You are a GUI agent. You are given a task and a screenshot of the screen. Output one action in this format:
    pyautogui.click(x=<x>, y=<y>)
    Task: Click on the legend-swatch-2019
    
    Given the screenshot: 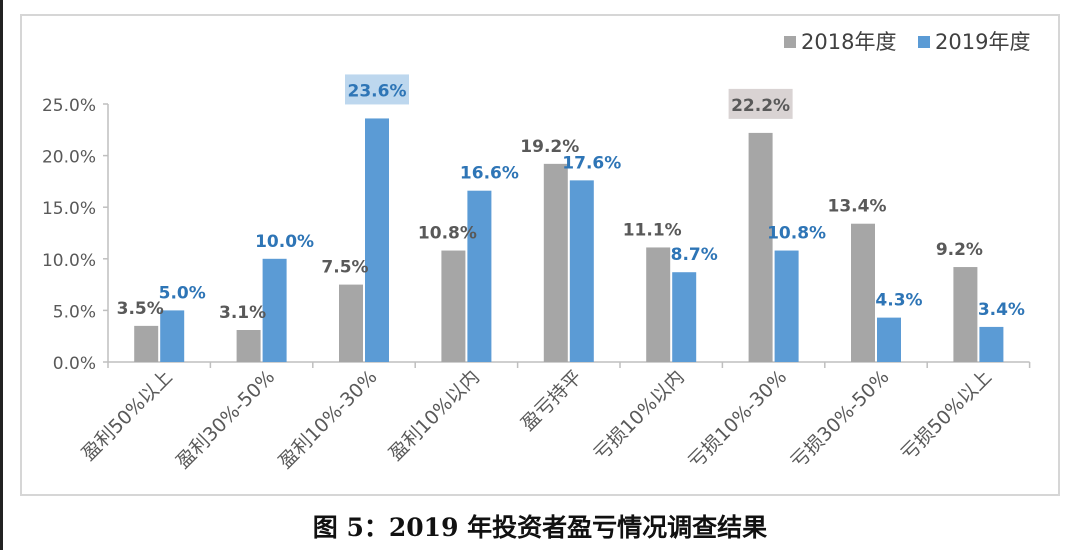 What is the action you would take?
    pyautogui.click(x=924, y=42)
    